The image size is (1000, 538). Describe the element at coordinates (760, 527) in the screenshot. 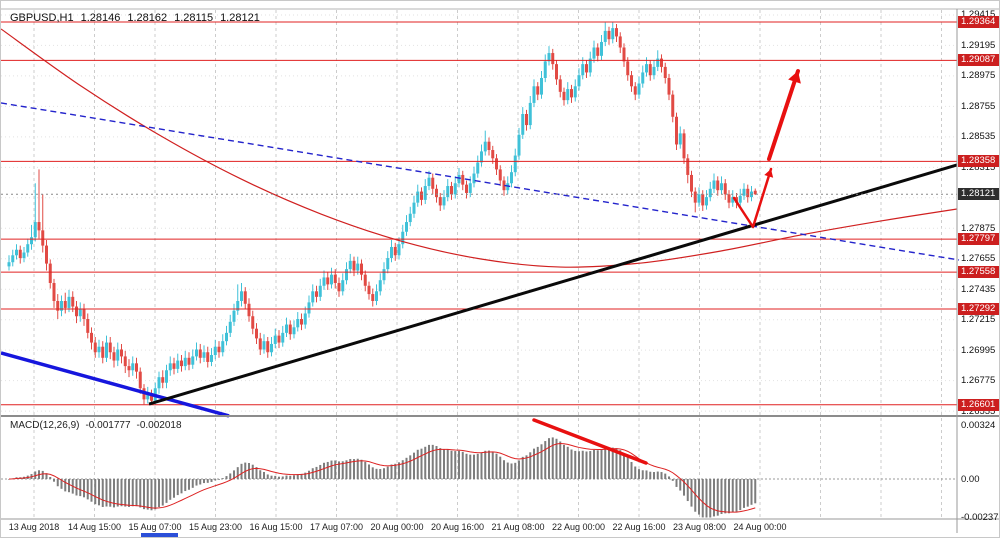

I see `time-axis-label: 24 Aug 00:00` at that location.